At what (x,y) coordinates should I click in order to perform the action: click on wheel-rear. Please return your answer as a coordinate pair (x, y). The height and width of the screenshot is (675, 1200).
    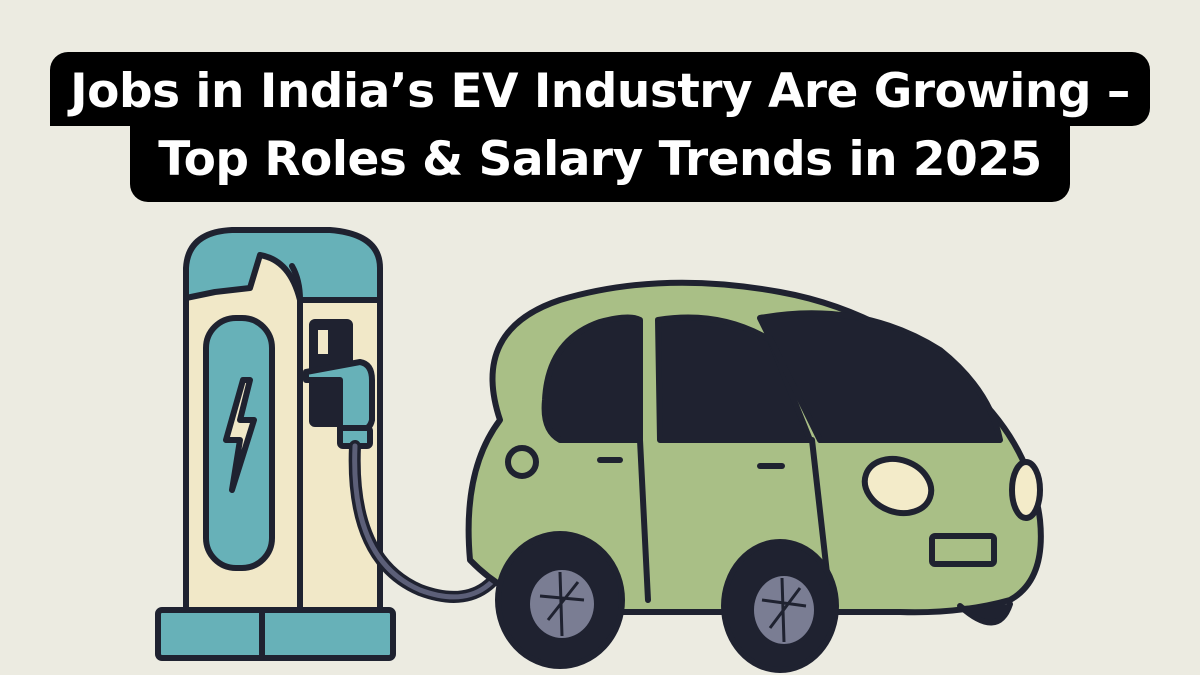
    Looking at the image, I should click on (560, 600).